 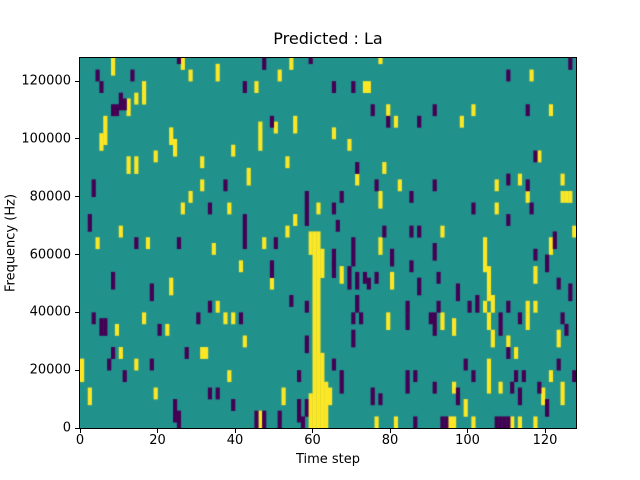 I want to click on x-tick-label: 60, so click(x=312, y=440).